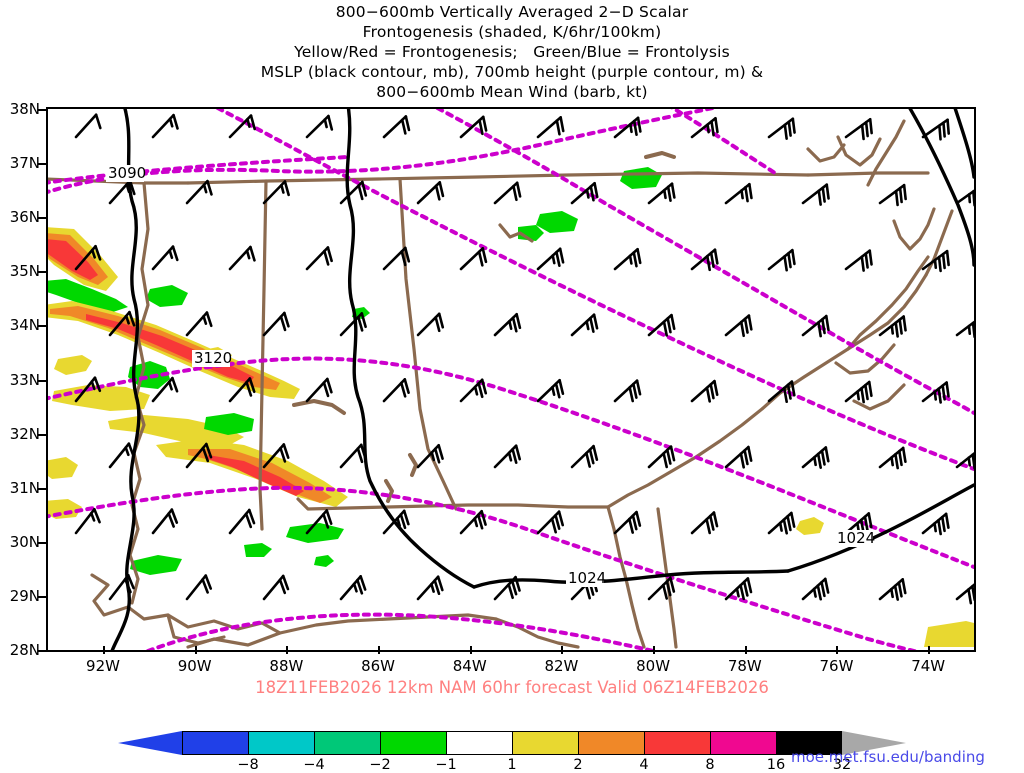 The width and height of the screenshot is (1024, 773). What do you see at coordinates (104, 650) in the screenshot?
I see `x-axis-tick-92W` at bounding box center [104, 650].